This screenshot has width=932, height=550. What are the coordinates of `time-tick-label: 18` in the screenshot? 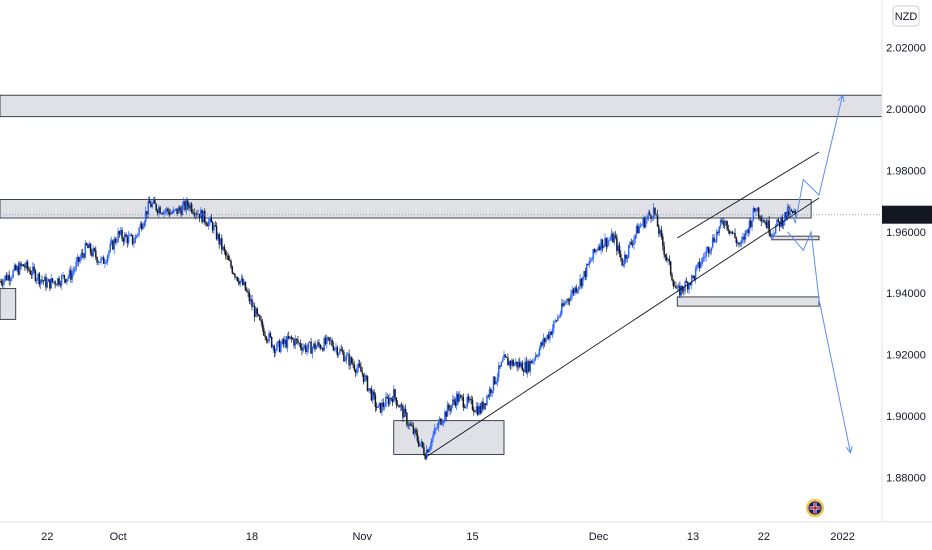 It's located at (252, 537).